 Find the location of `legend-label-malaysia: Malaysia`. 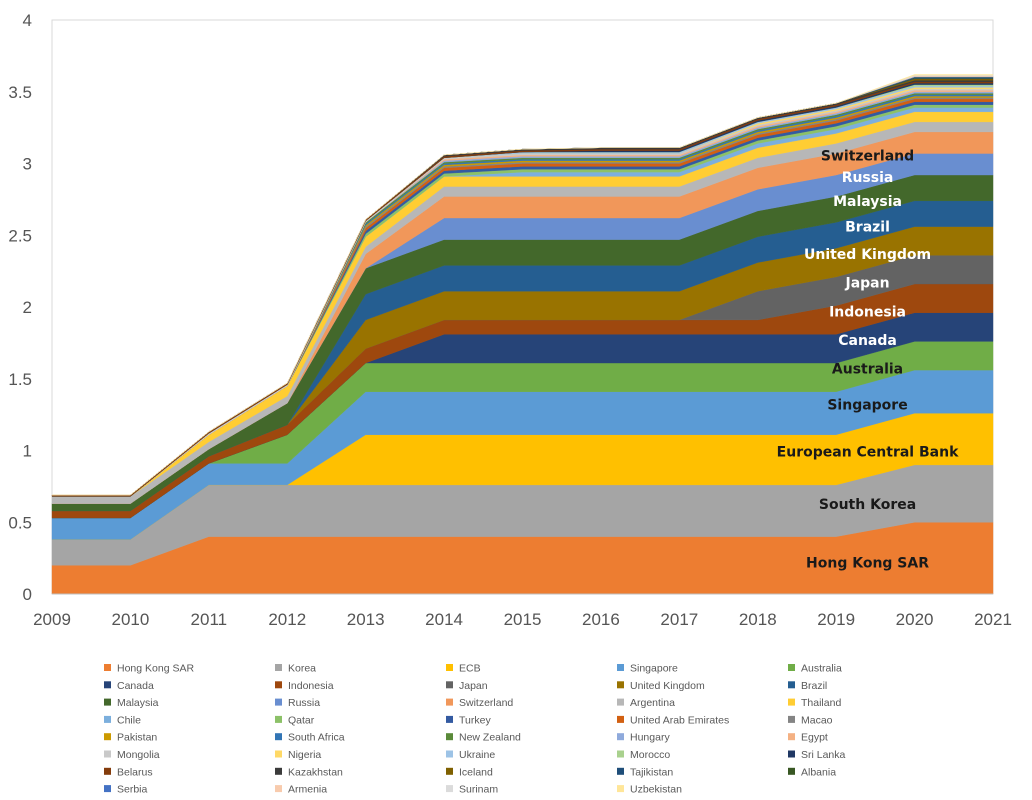

legend-label-malaysia: Malaysia is located at coordinates (138, 703).